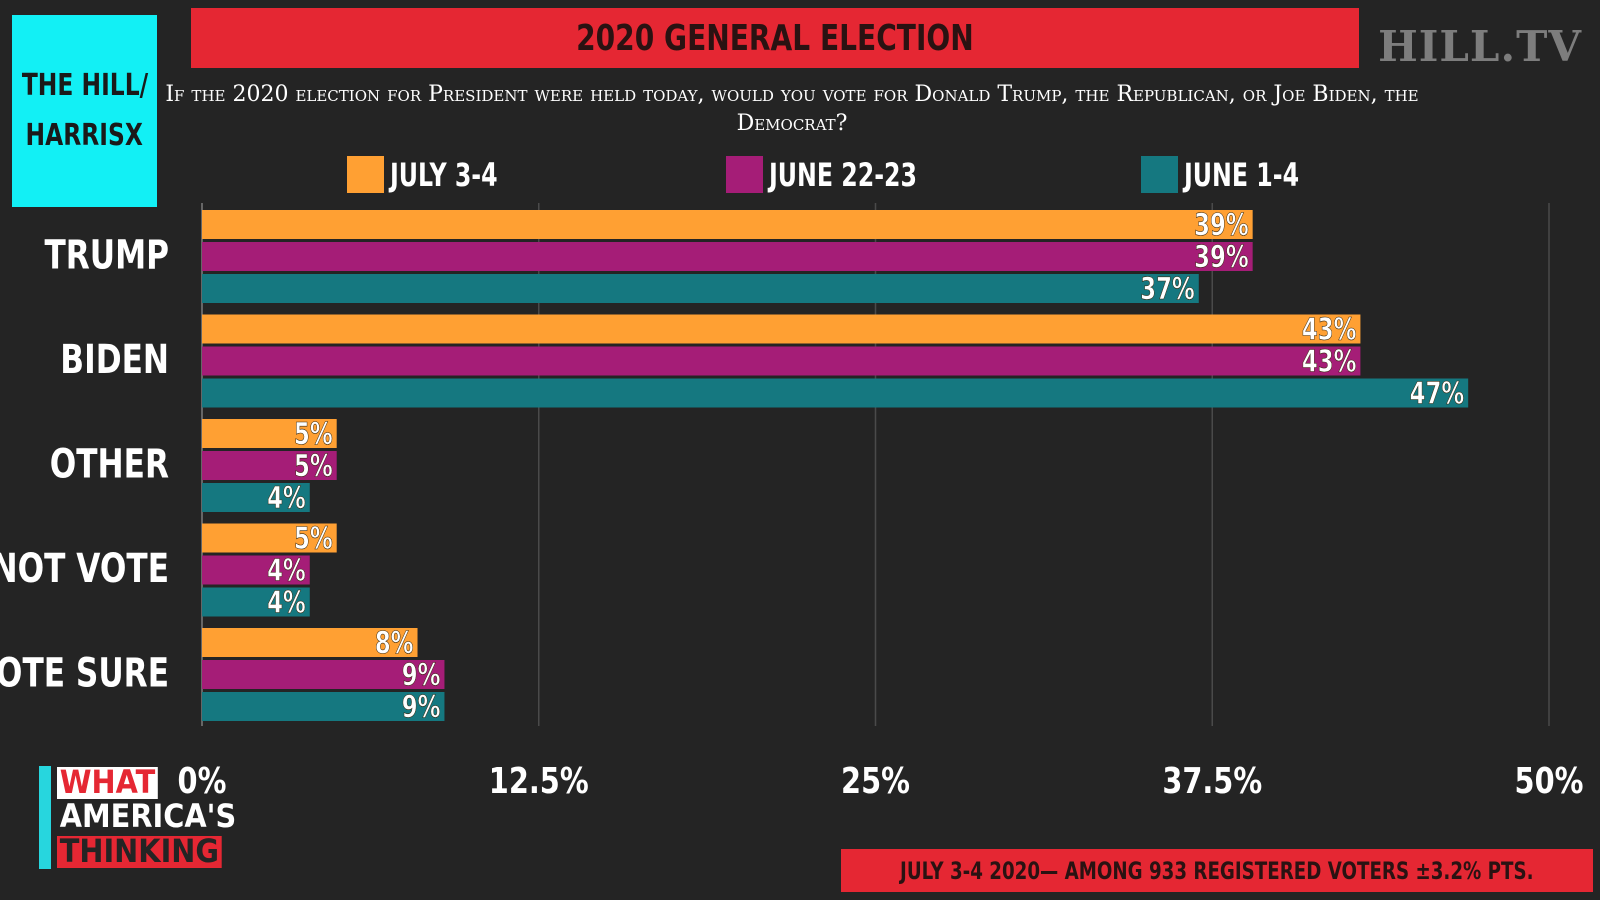  Describe the element at coordinates (394, 643) in the screenshot. I see `data-label: 8%` at that location.